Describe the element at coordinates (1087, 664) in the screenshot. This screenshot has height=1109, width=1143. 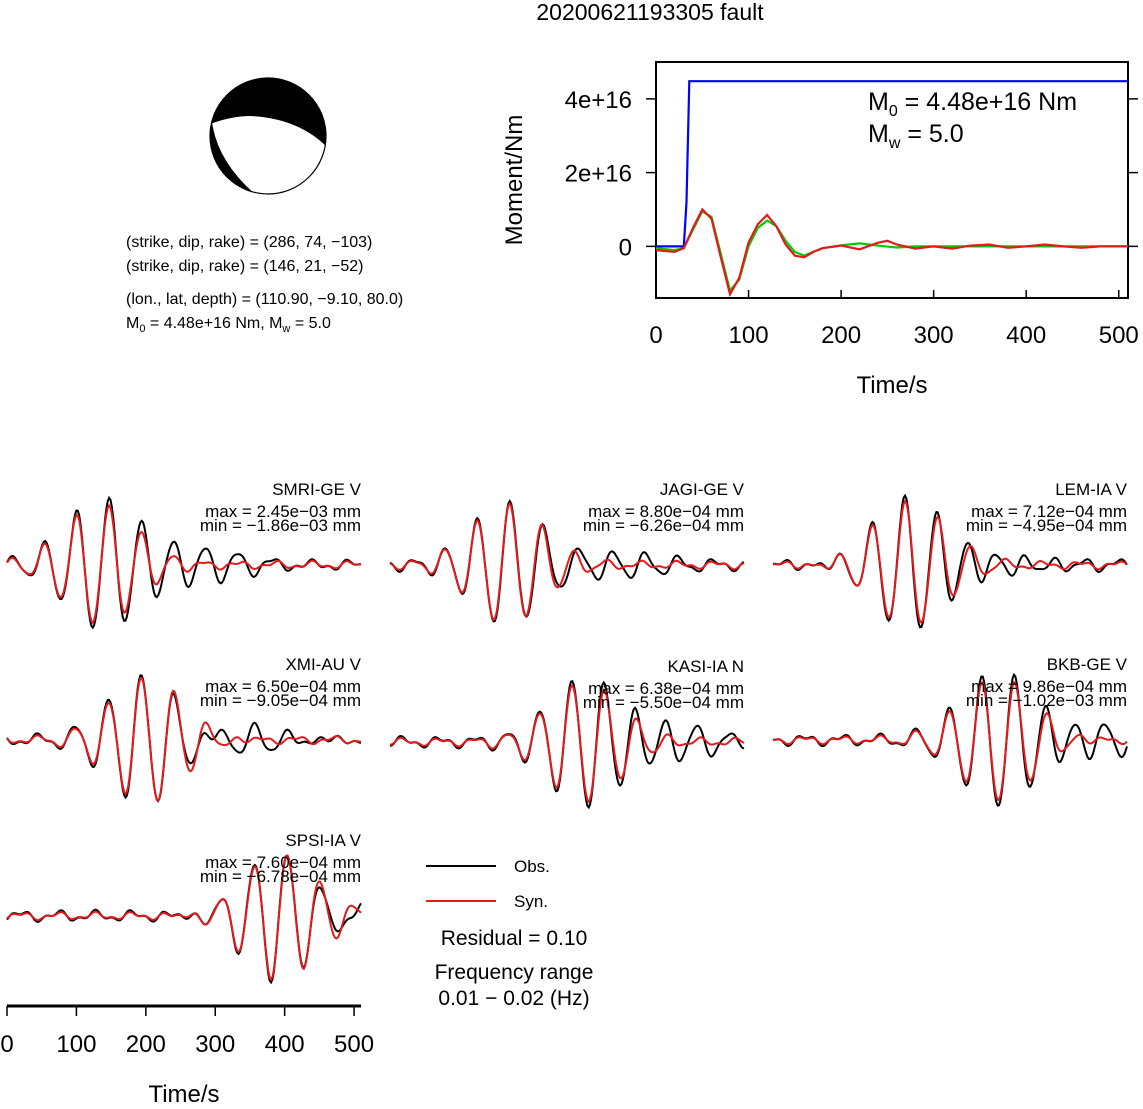
I see `station-label: BKB-GE V` at that location.